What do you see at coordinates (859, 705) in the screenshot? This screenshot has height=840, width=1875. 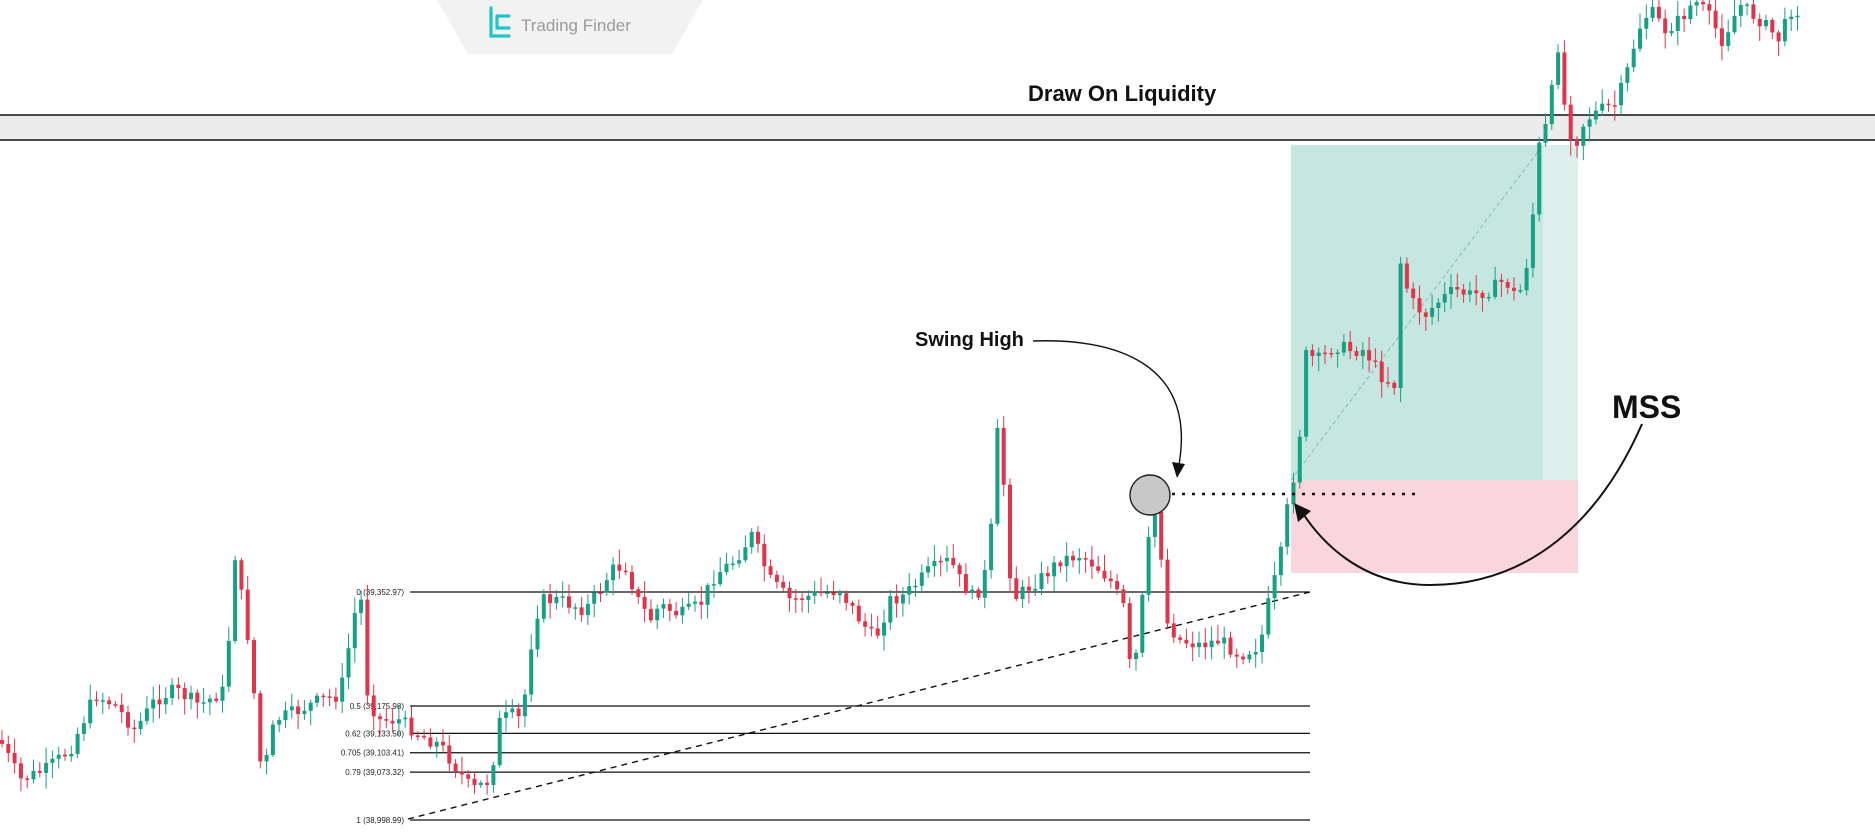 I see `trend-line` at bounding box center [859, 705].